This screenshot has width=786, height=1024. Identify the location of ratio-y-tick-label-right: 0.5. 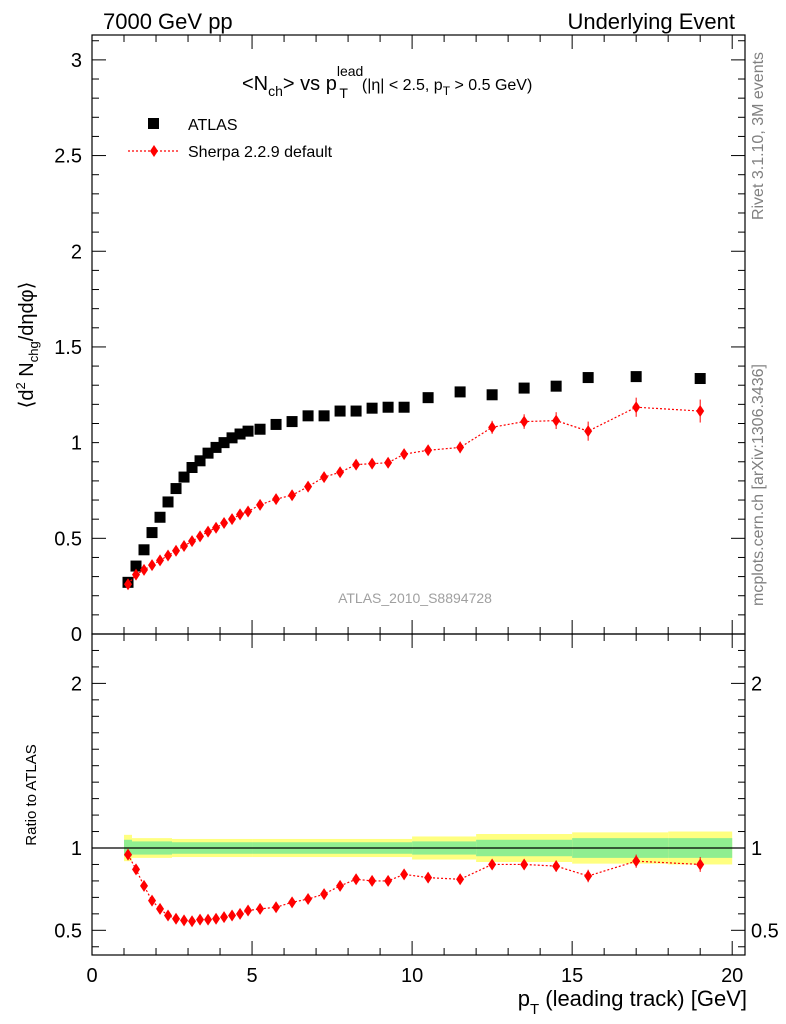
(765, 931).